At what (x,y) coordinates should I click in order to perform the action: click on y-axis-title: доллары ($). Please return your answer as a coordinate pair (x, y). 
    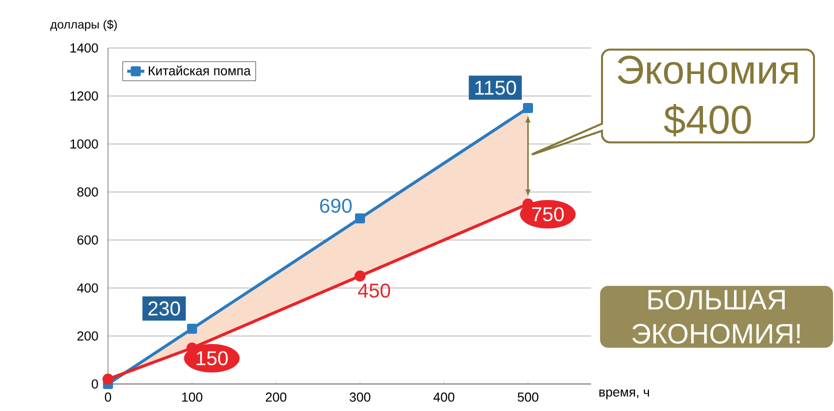
    Looking at the image, I should click on (83, 26).